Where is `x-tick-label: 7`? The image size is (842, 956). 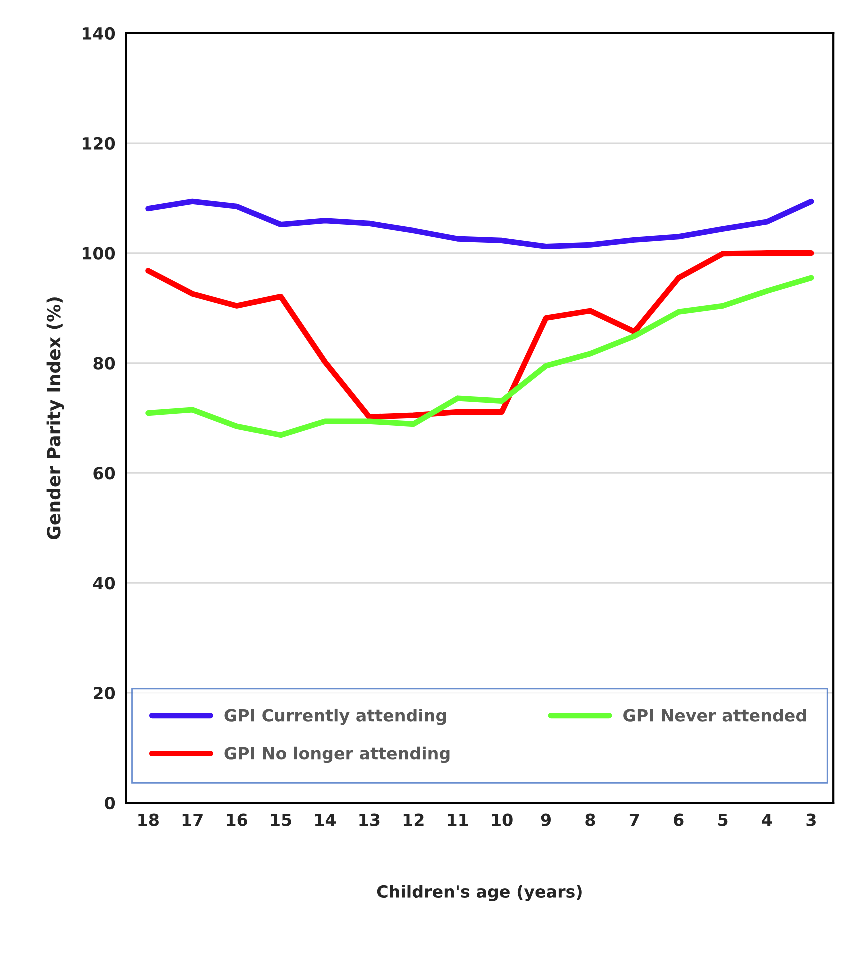 x-tick-label: 7 is located at coordinates (635, 820).